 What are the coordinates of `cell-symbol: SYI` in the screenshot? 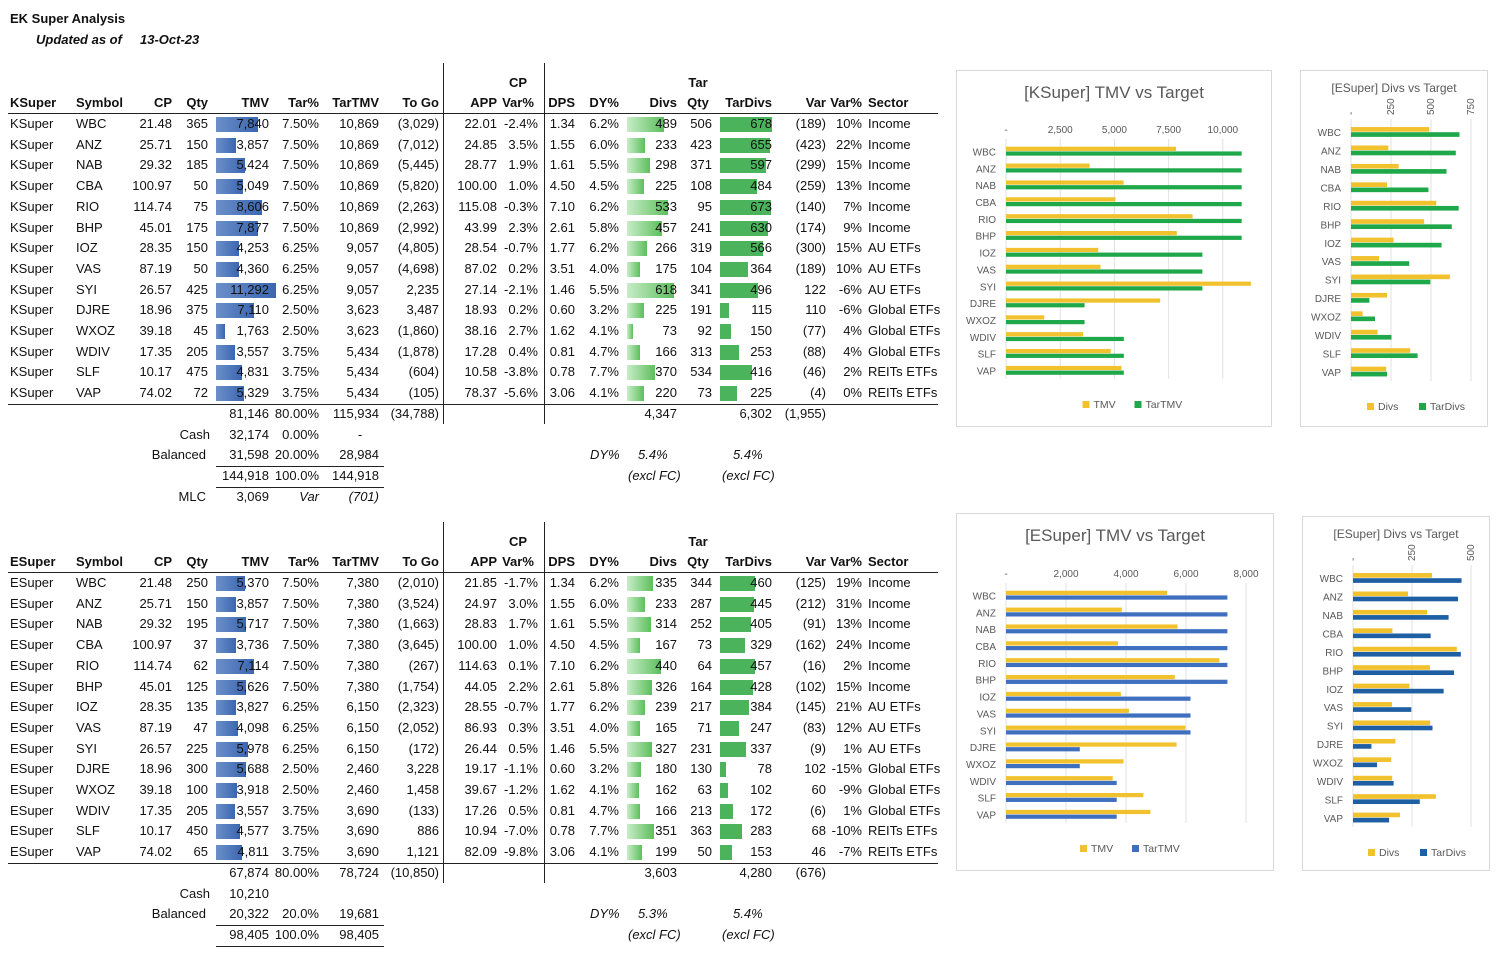 It's located at (86, 748).